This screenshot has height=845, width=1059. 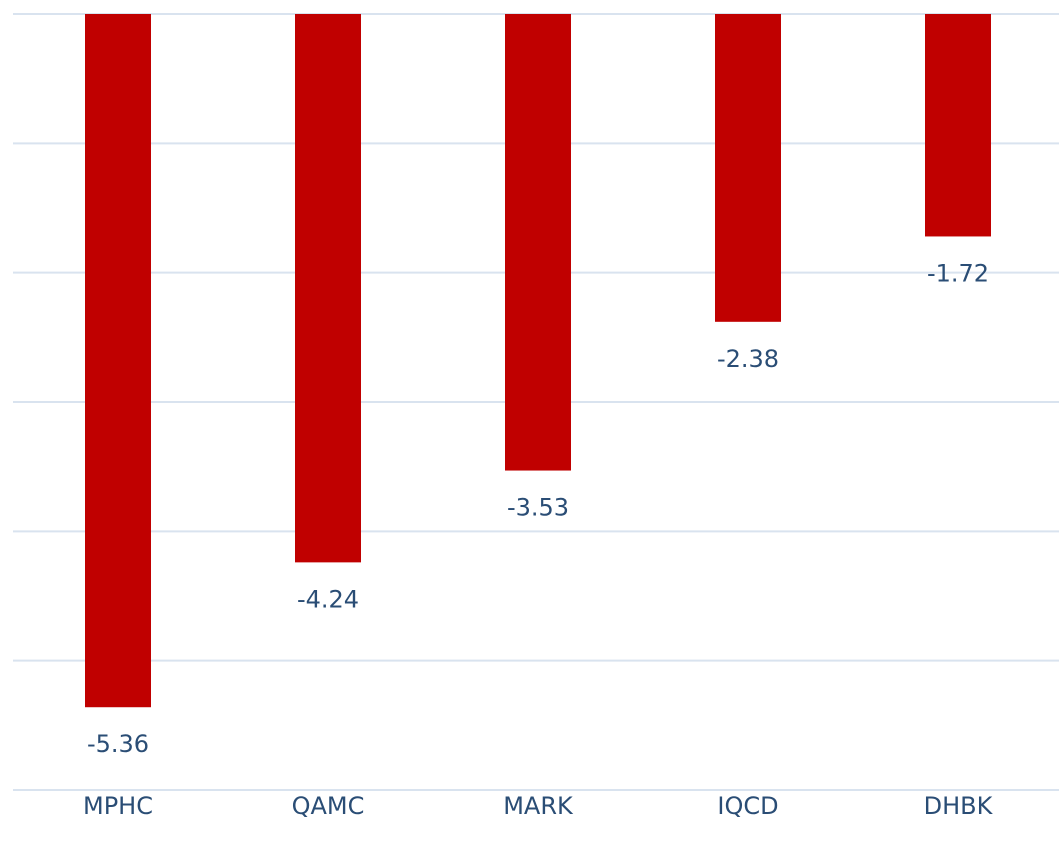 What do you see at coordinates (328, 599) in the screenshot?
I see `data-label: -4.24` at bounding box center [328, 599].